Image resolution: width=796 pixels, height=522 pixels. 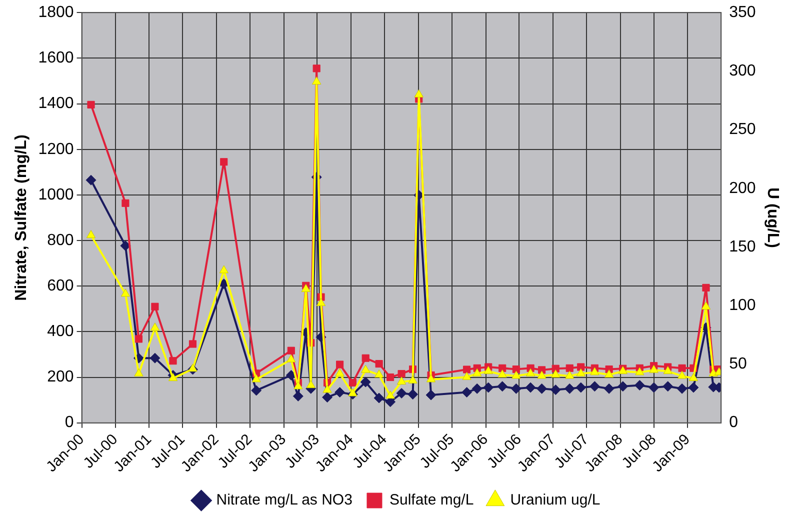 I want to click on y-tick-label: 1400, so click(x=56, y=103).